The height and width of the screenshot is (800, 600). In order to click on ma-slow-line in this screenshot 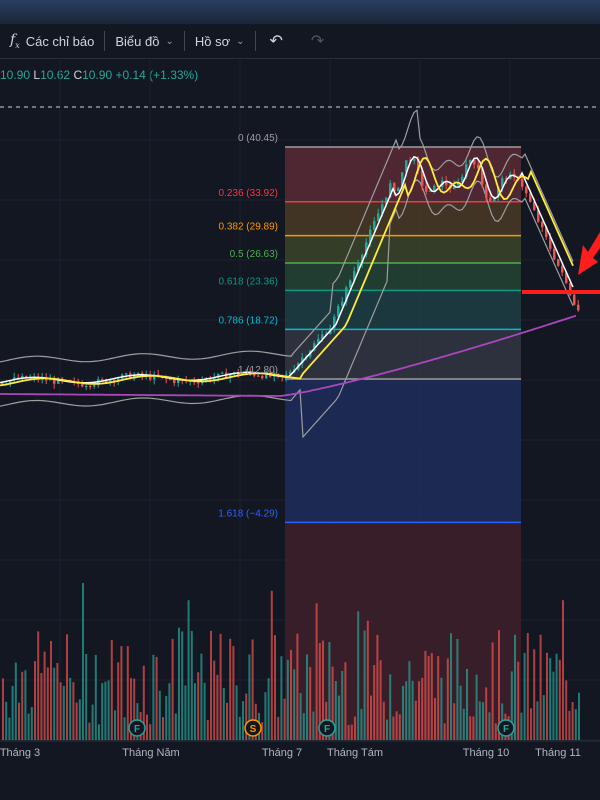, I will do `click(288, 355)`.